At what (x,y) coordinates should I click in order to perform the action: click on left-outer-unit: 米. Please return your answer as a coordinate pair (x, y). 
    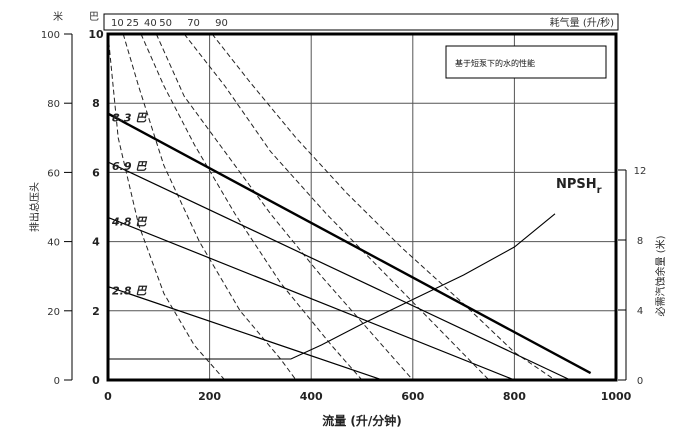
    Looking at the image, I should click on (58, 16).